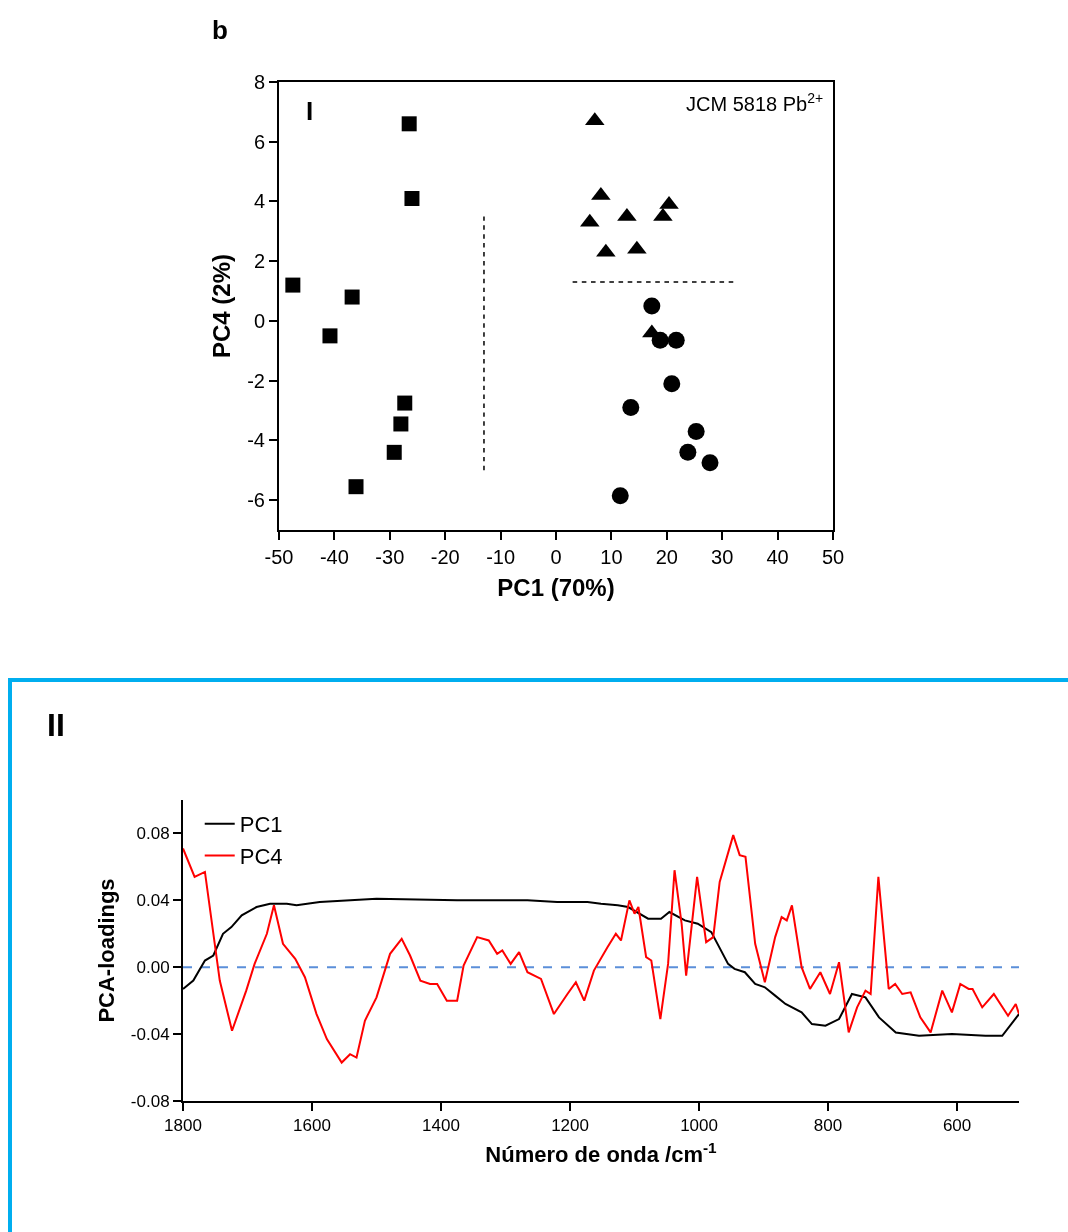 The height and width of the screenshot is (1232, 1068). What do you see at coordinates (556, 587) in the screenshot?
I see `x-axis-title: PC1 (70%)` at bounding box center [556, 587].